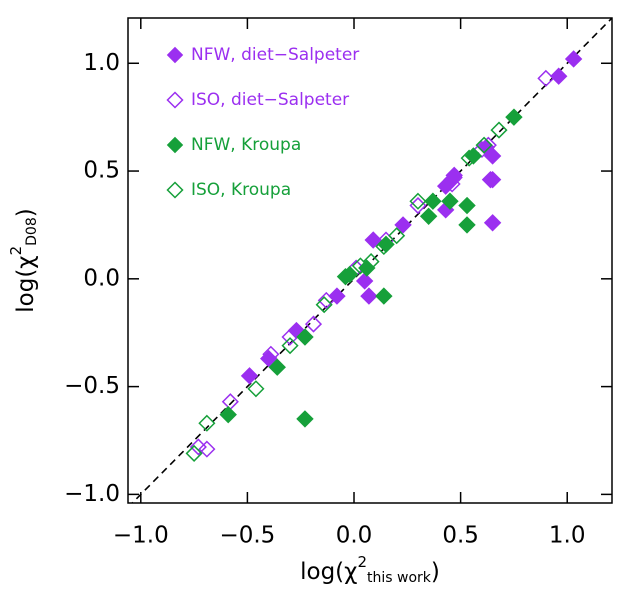 This screenshot has height=598, width=623. Describe the element at coordinates (26, 283) in the screenshot. I see `y-axis-label-part: log(χ` at that location.